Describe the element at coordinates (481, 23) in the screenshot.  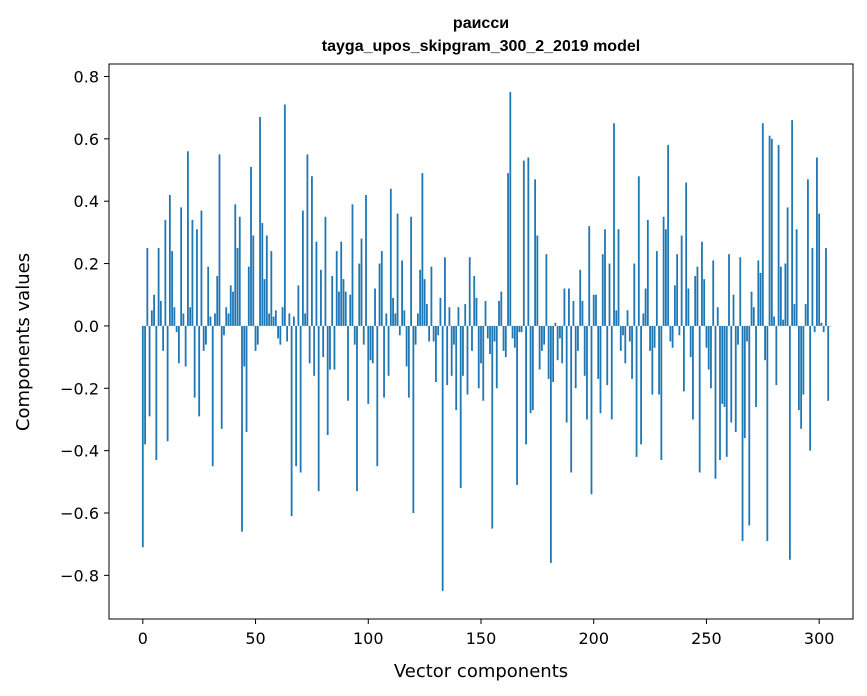
I see `chart-title: раисси` at that location.